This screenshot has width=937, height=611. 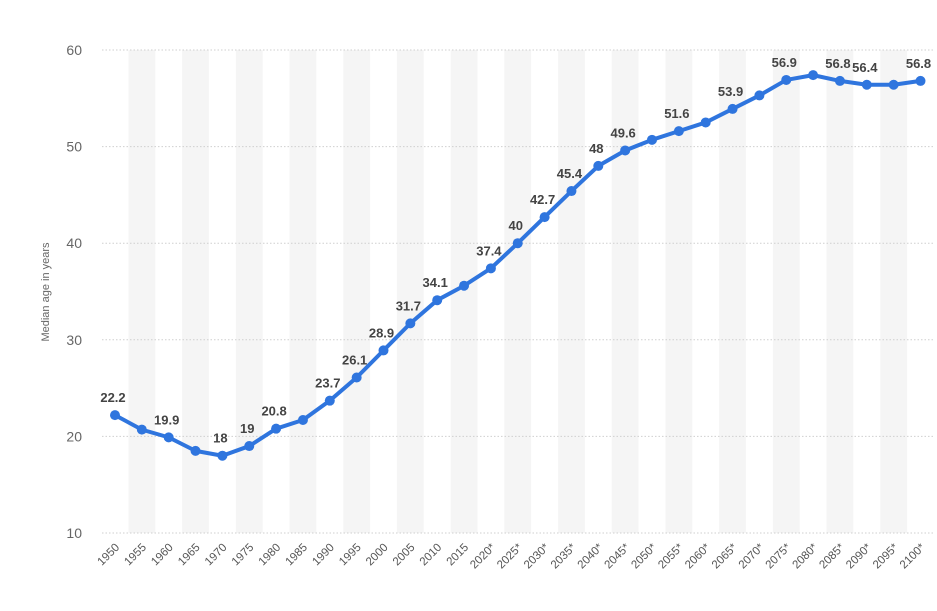 What do you see at coordinates (354, 359) in the screenshot?
I see `data-label: 26.1` at bounding box center [354, 359].